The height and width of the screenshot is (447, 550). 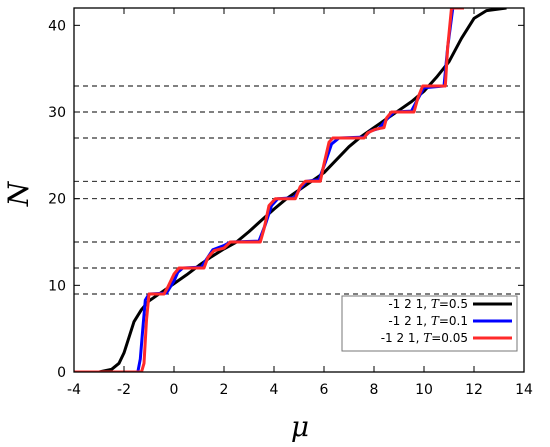 I want to click on x-tick-label: 0, so click(x=174, y=390).